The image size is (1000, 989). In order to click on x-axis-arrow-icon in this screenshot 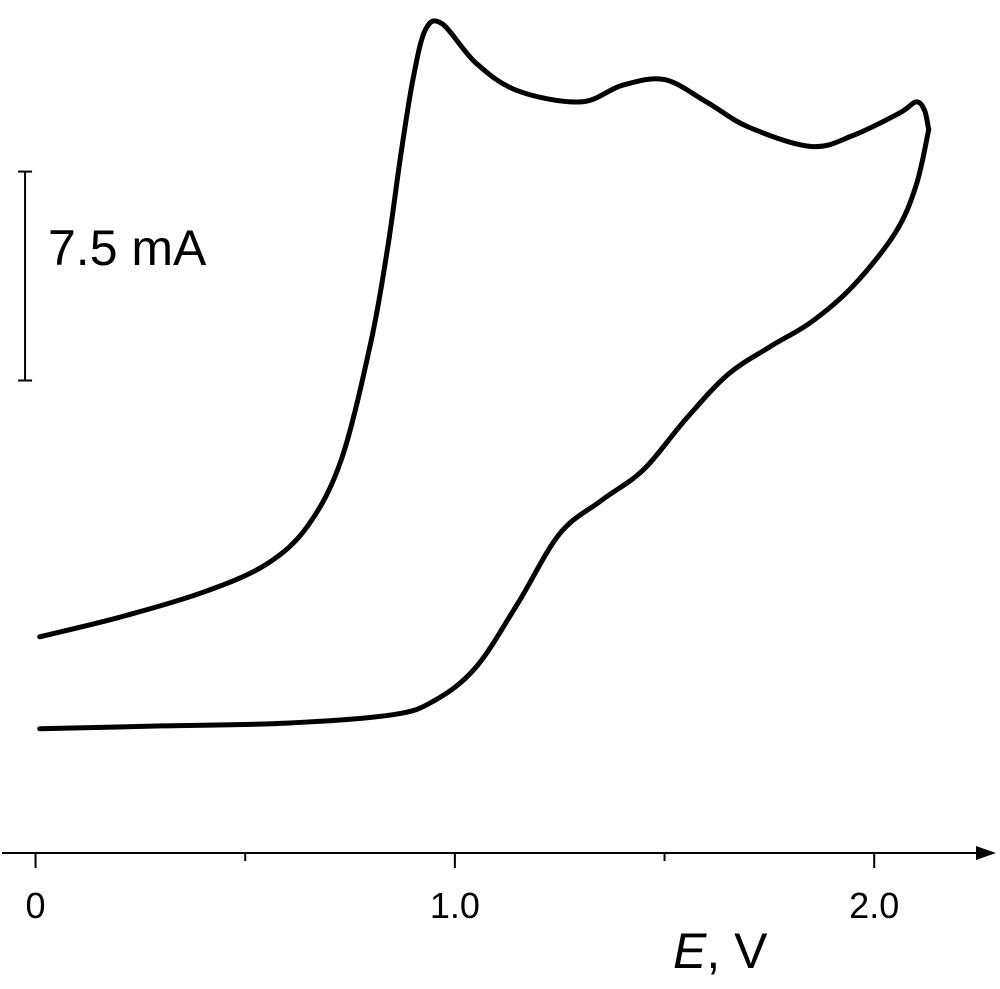, I will do `click(986, 853)`.